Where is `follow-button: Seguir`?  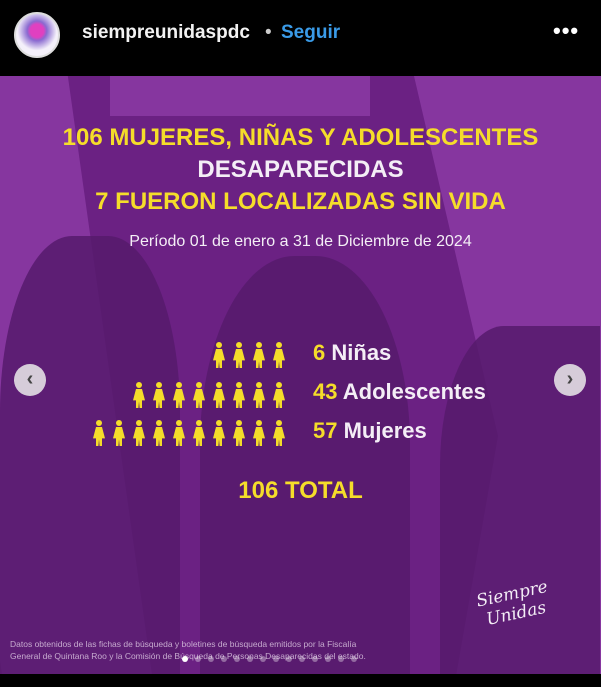 follow-button: Seguir is located at coordinates (311, 32).